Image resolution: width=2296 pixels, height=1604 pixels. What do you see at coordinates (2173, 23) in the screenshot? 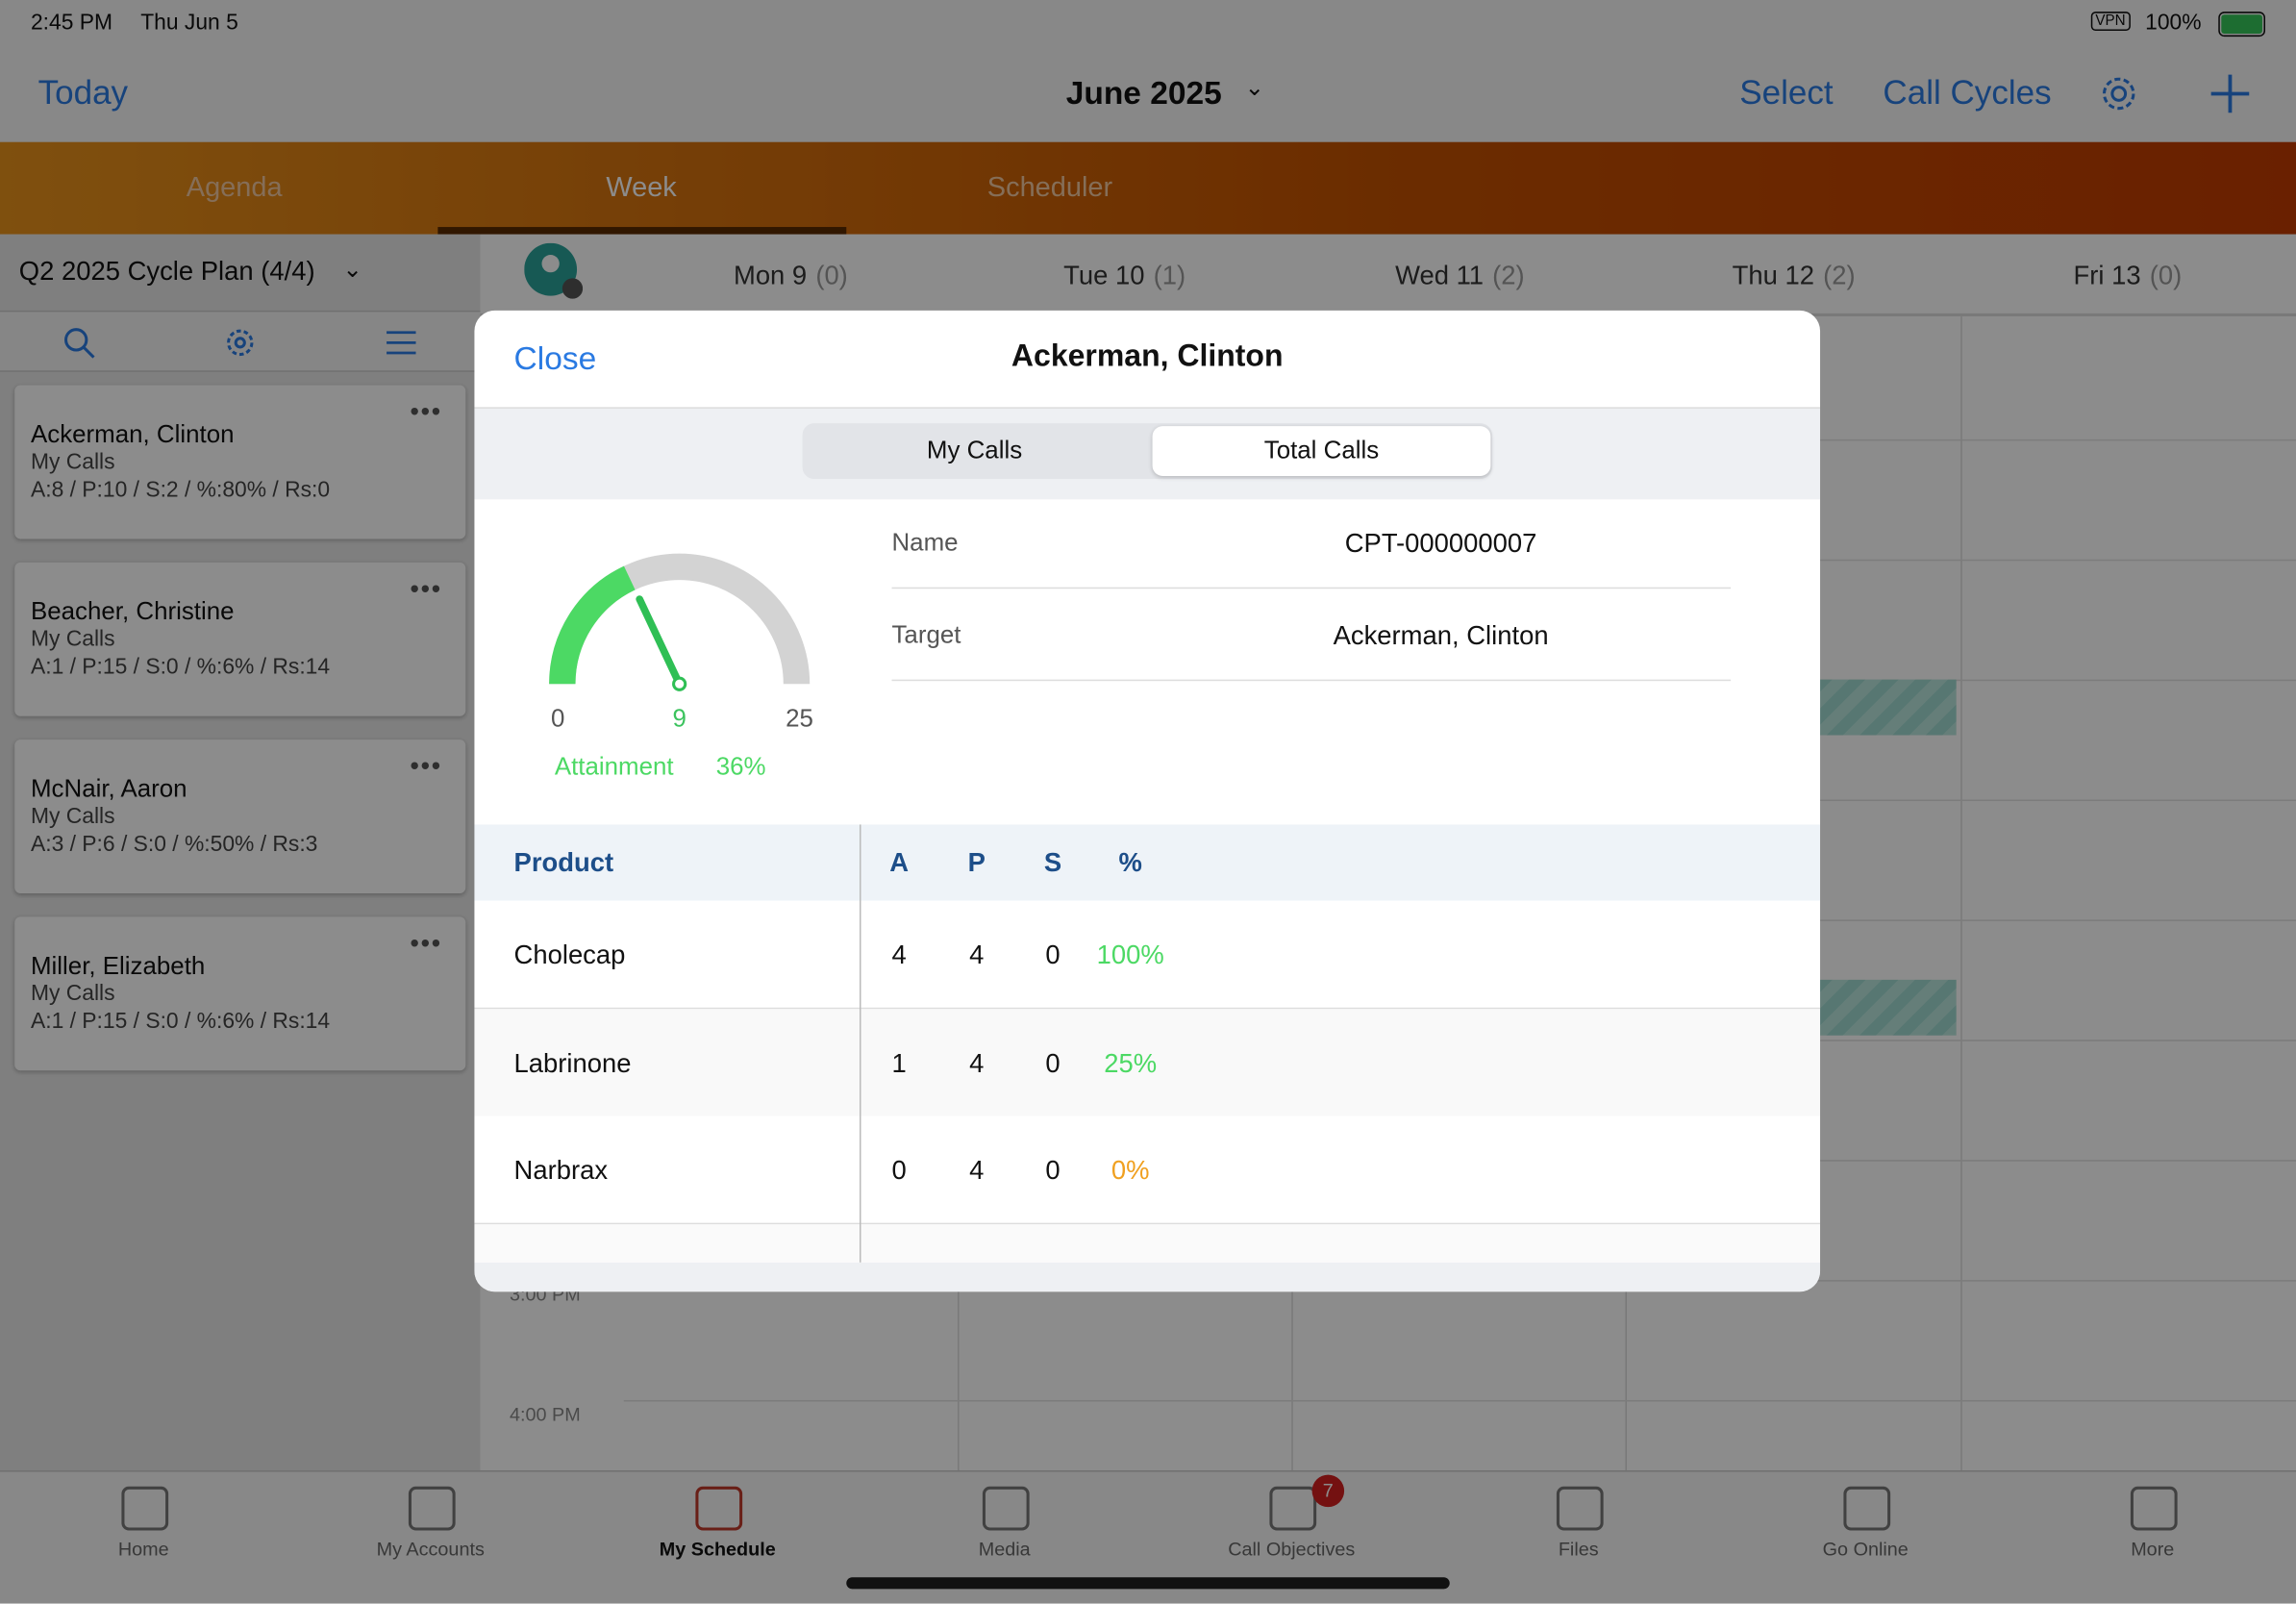
I see `battery: 100%` at bounding box center [2173, 23].